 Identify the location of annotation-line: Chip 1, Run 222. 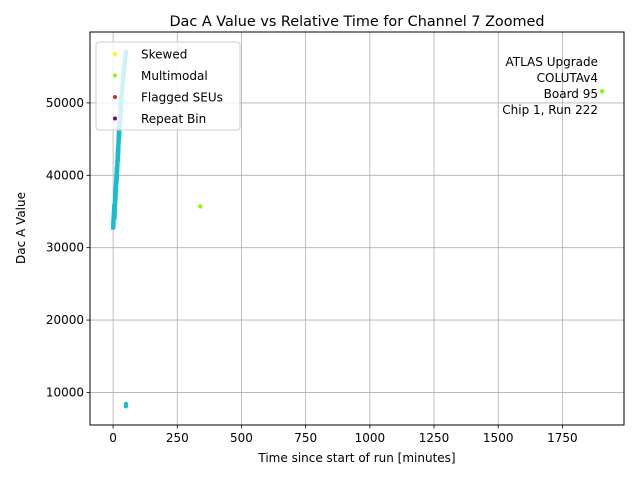
(550, 110).